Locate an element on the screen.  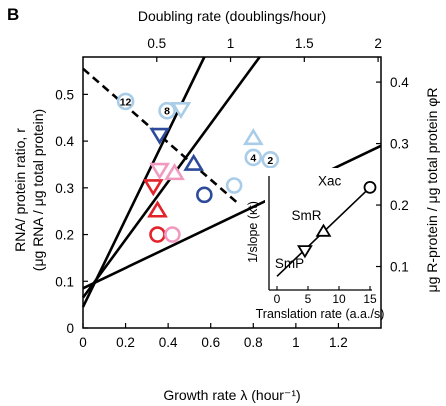
inset-y-axis-title: 1/slope (κt) is located at coordinates (253, 232).